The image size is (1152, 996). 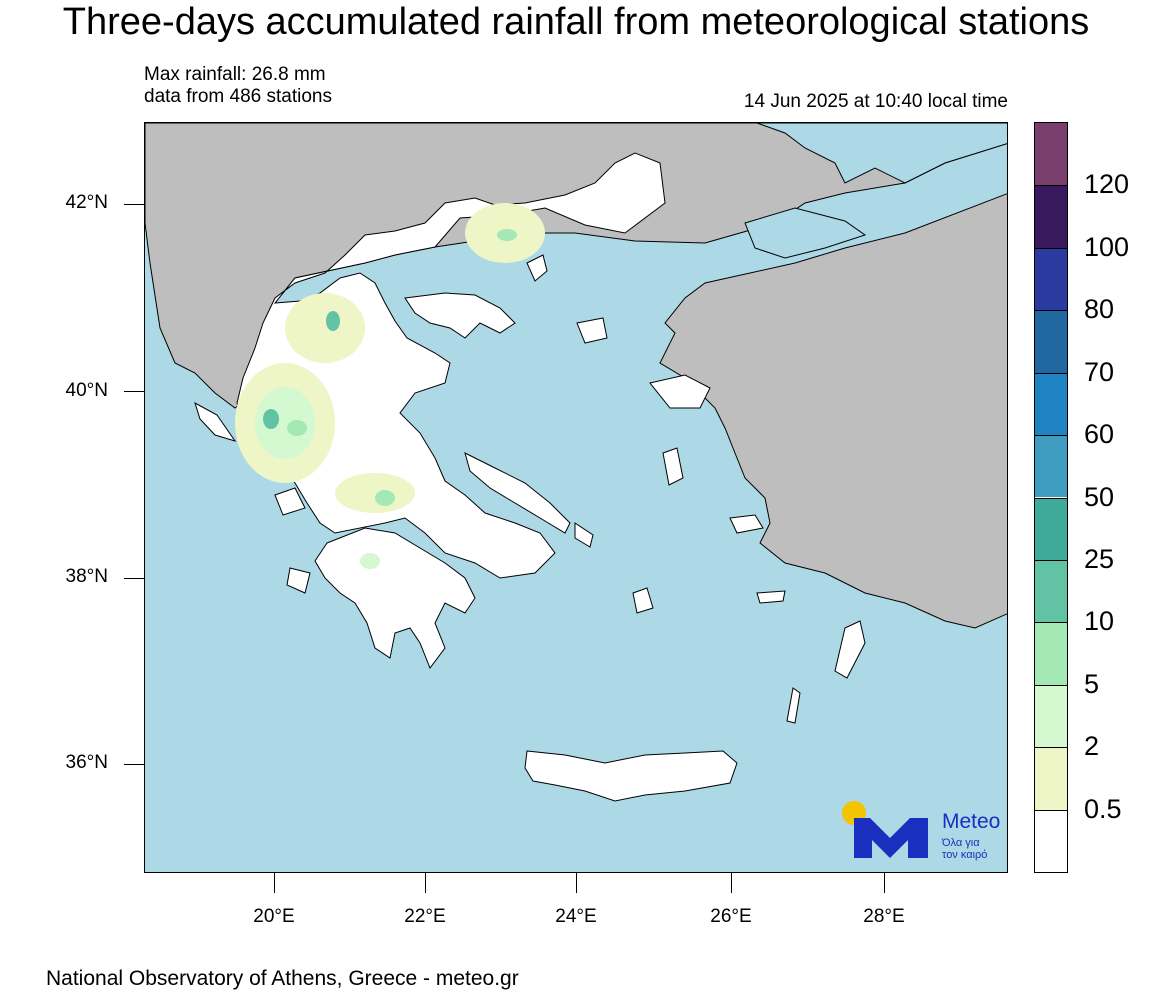 I want to click on rain-west-greece-mid, so click(x=285, y=423).